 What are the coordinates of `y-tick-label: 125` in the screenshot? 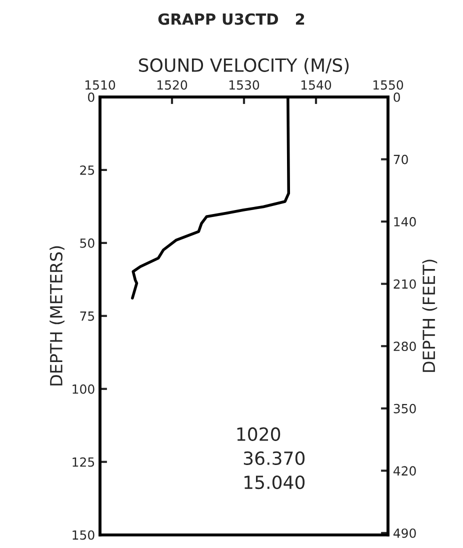 It's located at (83, 462).